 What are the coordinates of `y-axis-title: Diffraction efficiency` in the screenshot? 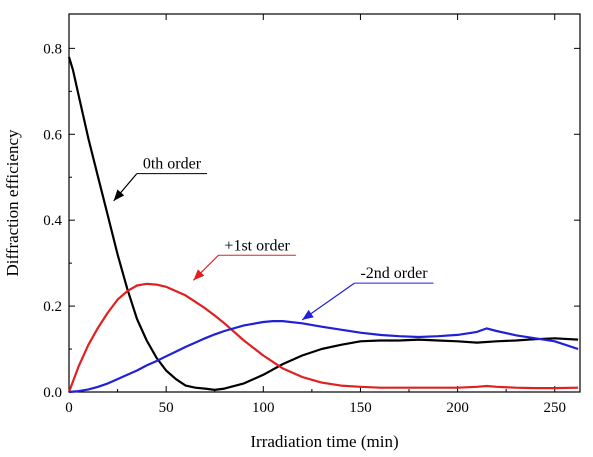 It's located at (12, 203).